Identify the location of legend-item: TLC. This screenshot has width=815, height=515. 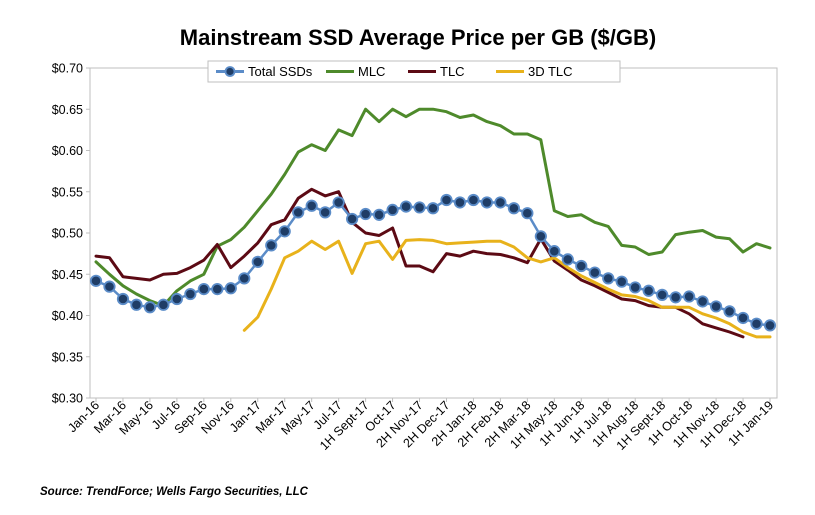
(436, 71).